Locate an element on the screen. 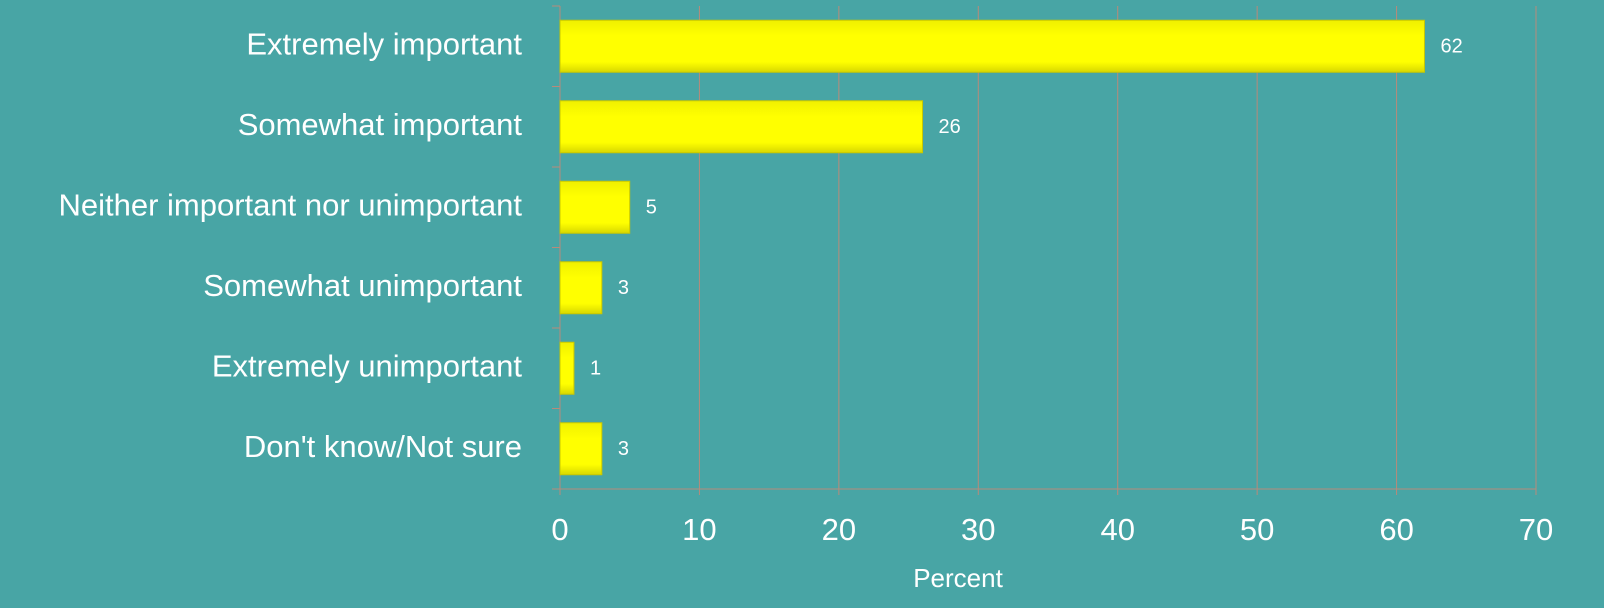 This screenshot has height=608, width=1604. x-tick-label: 40 is located at coordinates (1117, 529).